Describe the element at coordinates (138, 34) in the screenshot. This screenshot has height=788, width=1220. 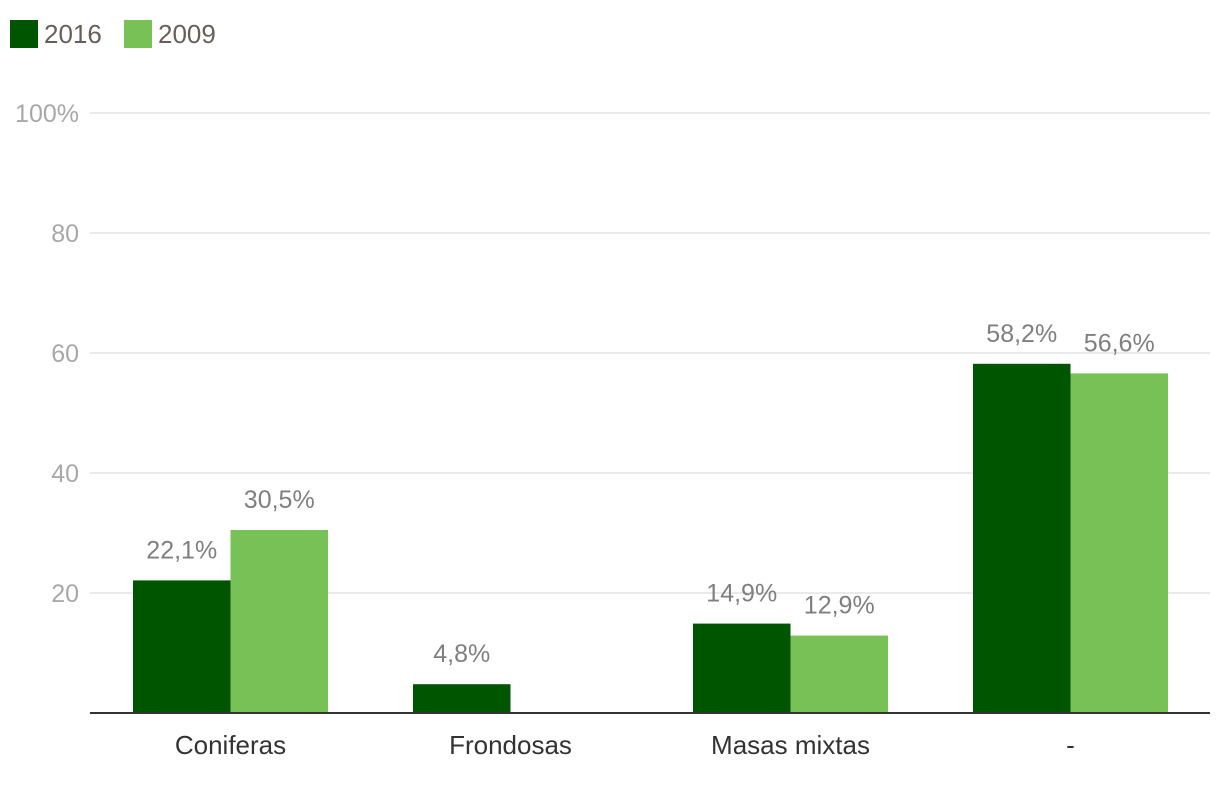
I see `legend-swatch-2009` at that location.